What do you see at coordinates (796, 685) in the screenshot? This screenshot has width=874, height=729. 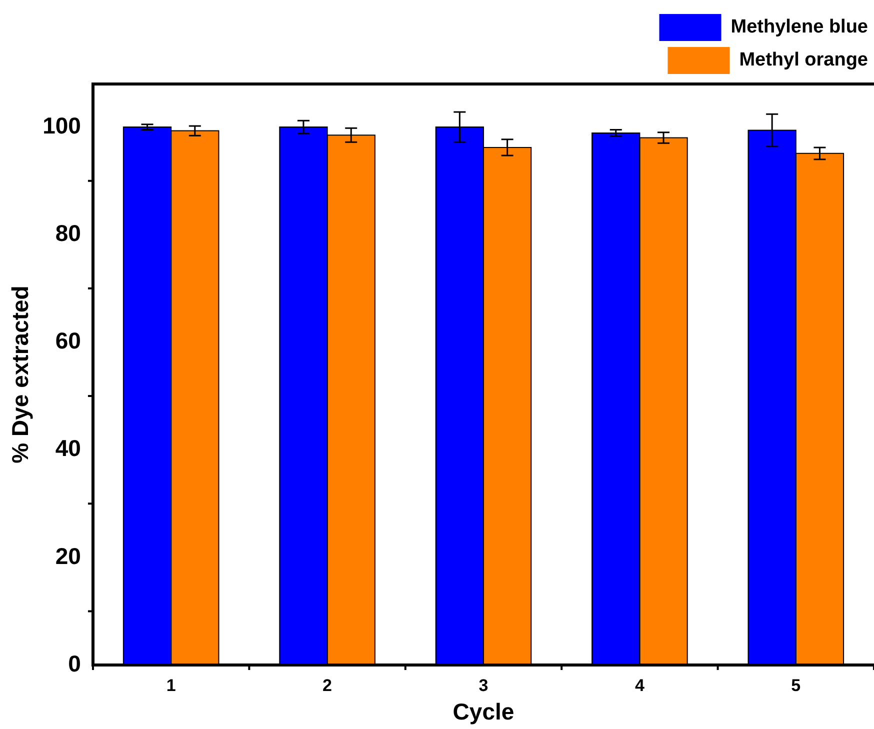 I see `x-tick-label: 5` at bounding box center [796, 685].